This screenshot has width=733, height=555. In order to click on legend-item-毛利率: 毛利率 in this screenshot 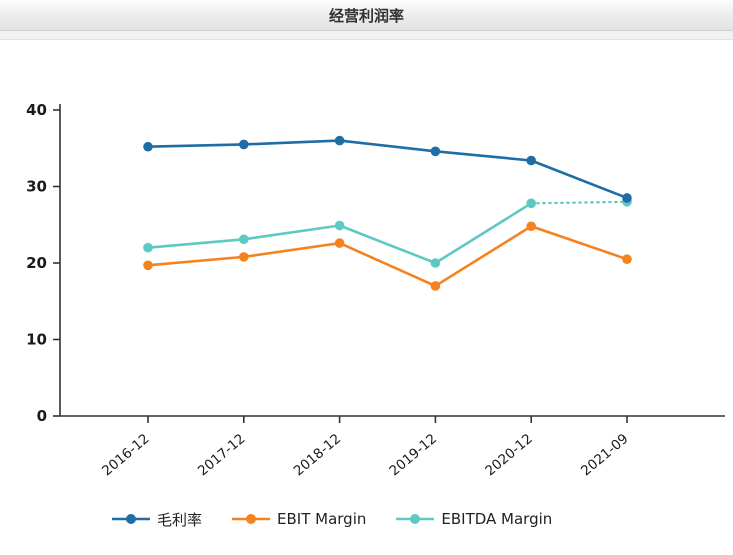, I will do `click(157, 519)`.